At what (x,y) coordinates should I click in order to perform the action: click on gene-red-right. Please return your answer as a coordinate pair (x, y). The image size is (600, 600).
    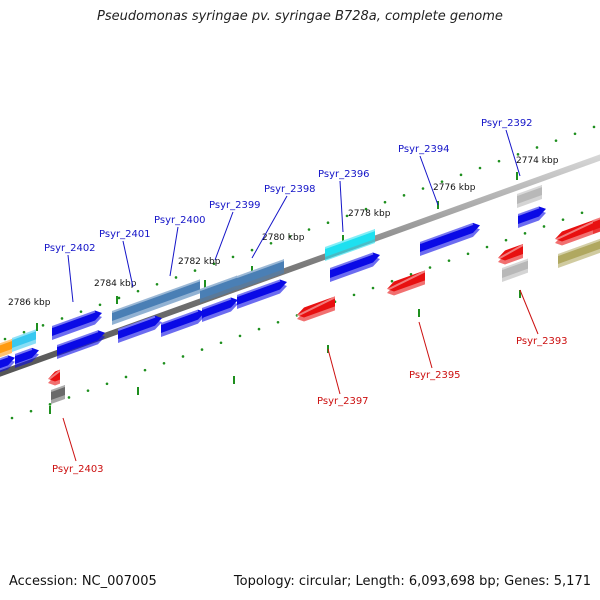
    Looking at the image, I should click on (577, 231).